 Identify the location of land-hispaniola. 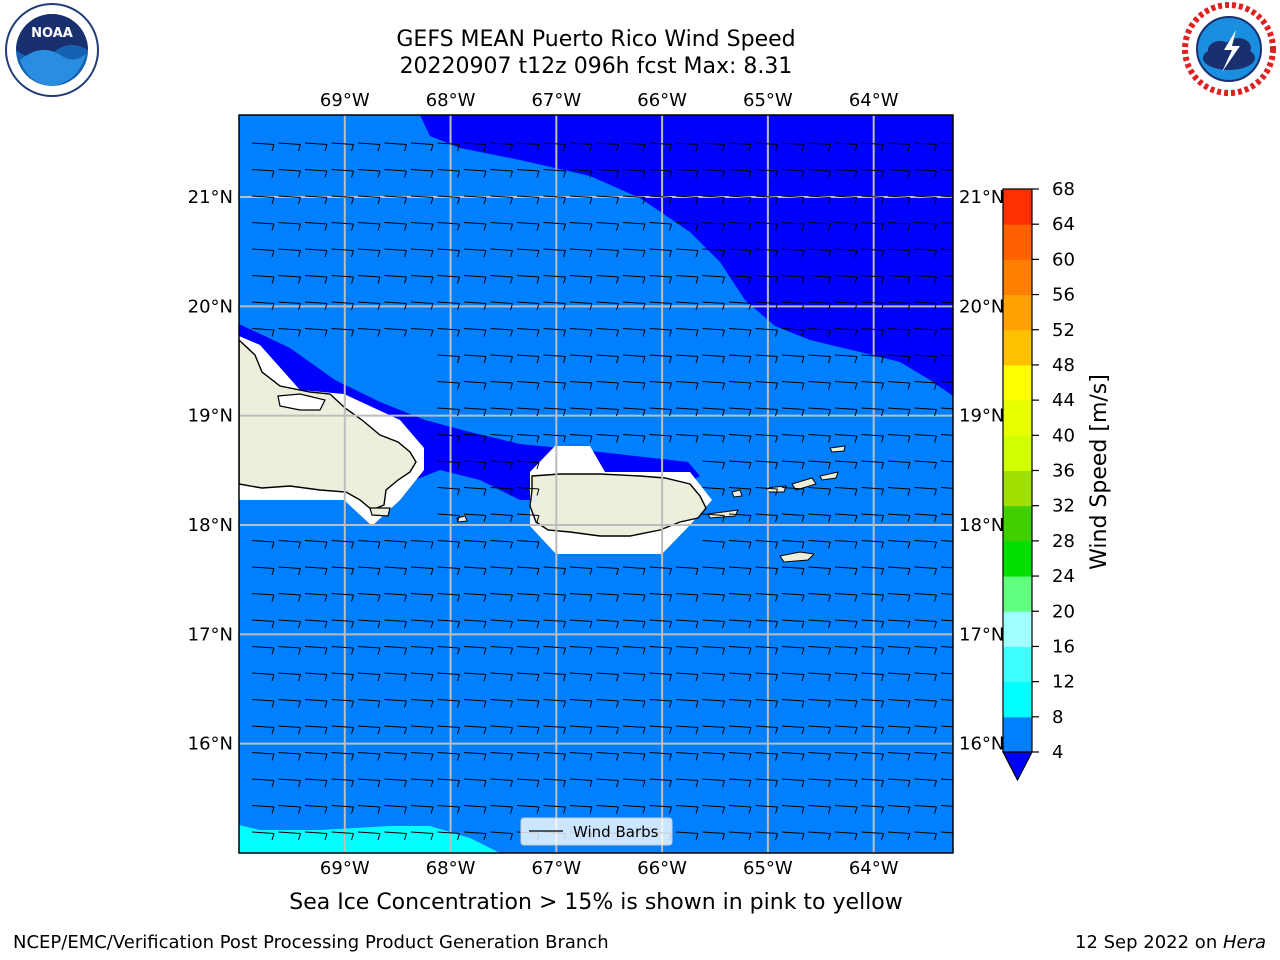
(328, 425).